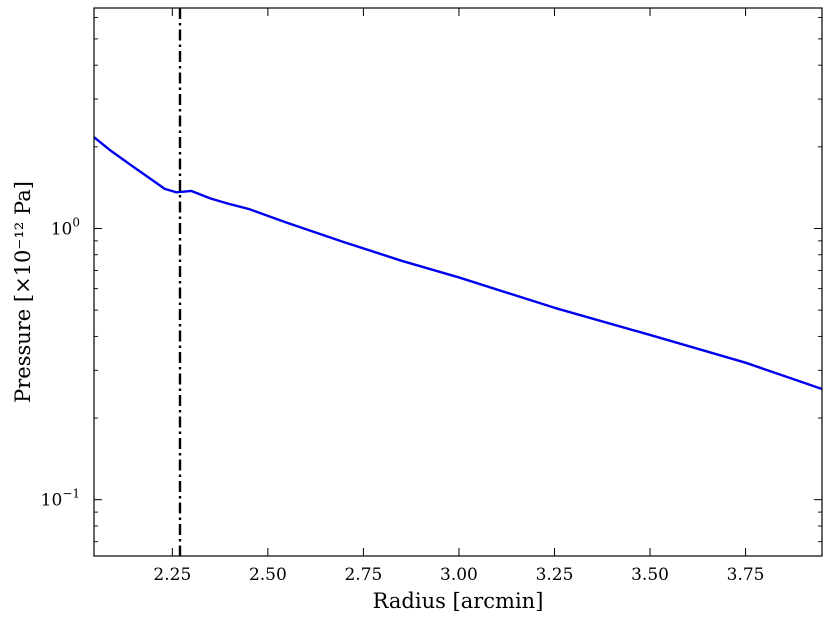  Describe the element at coordinates (650, 575) in the screenshot. I see `x-tick-label: 3.50` at that location.